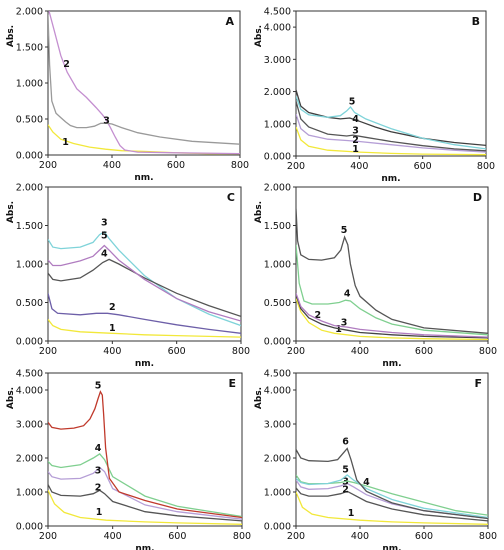  Describe the element at coordinates (231, 197) in the screenshot. I see `panel-label: C` at that location.